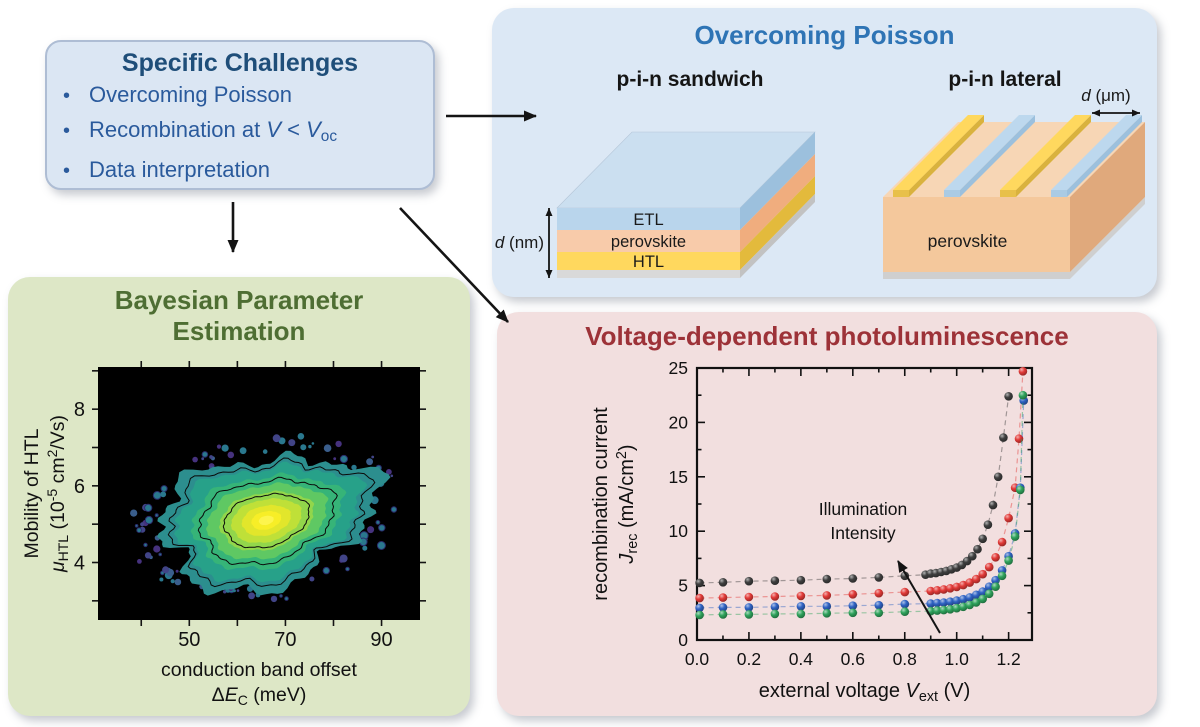 The width and height of the screenshot is (1200, 727). What do you see at coordinates (1008, 659) in the screenshot?
I see `svg-text: 1.2` at bounding box center [1008, 659].